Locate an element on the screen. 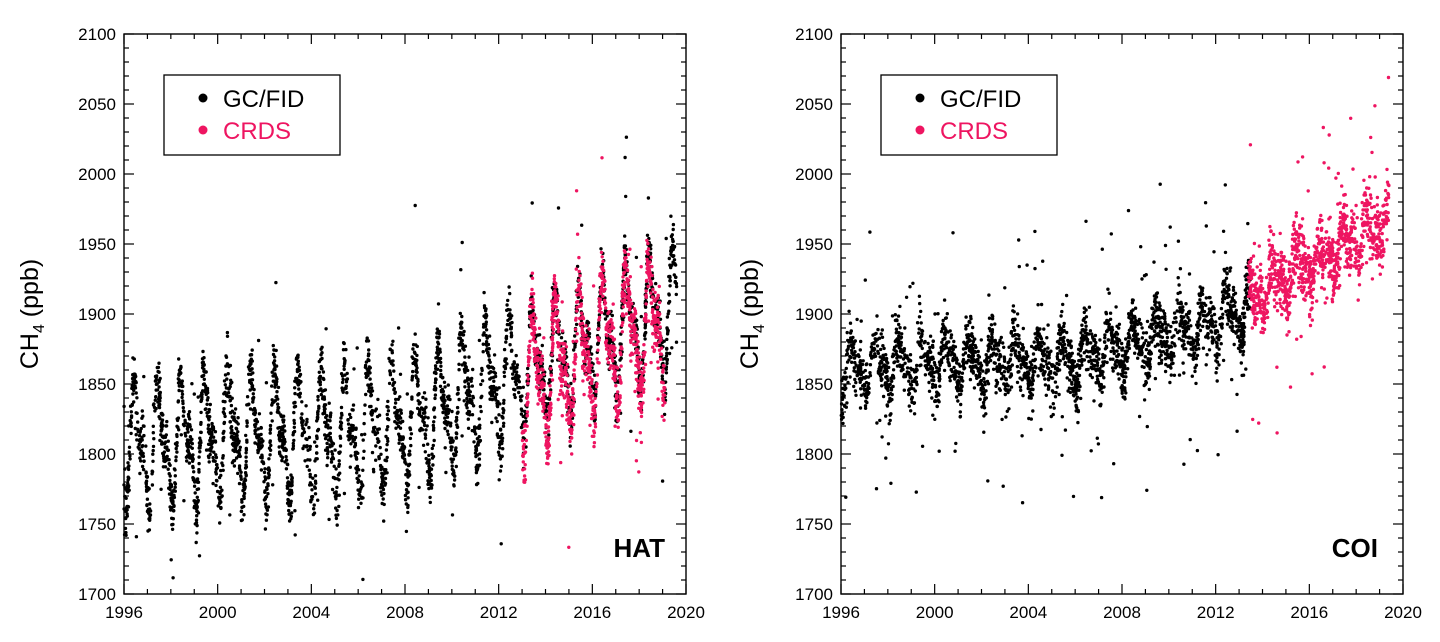 This screenshot has height=642, width=1440. x-tick-label: 2008 is located at coordinates (405, 612).